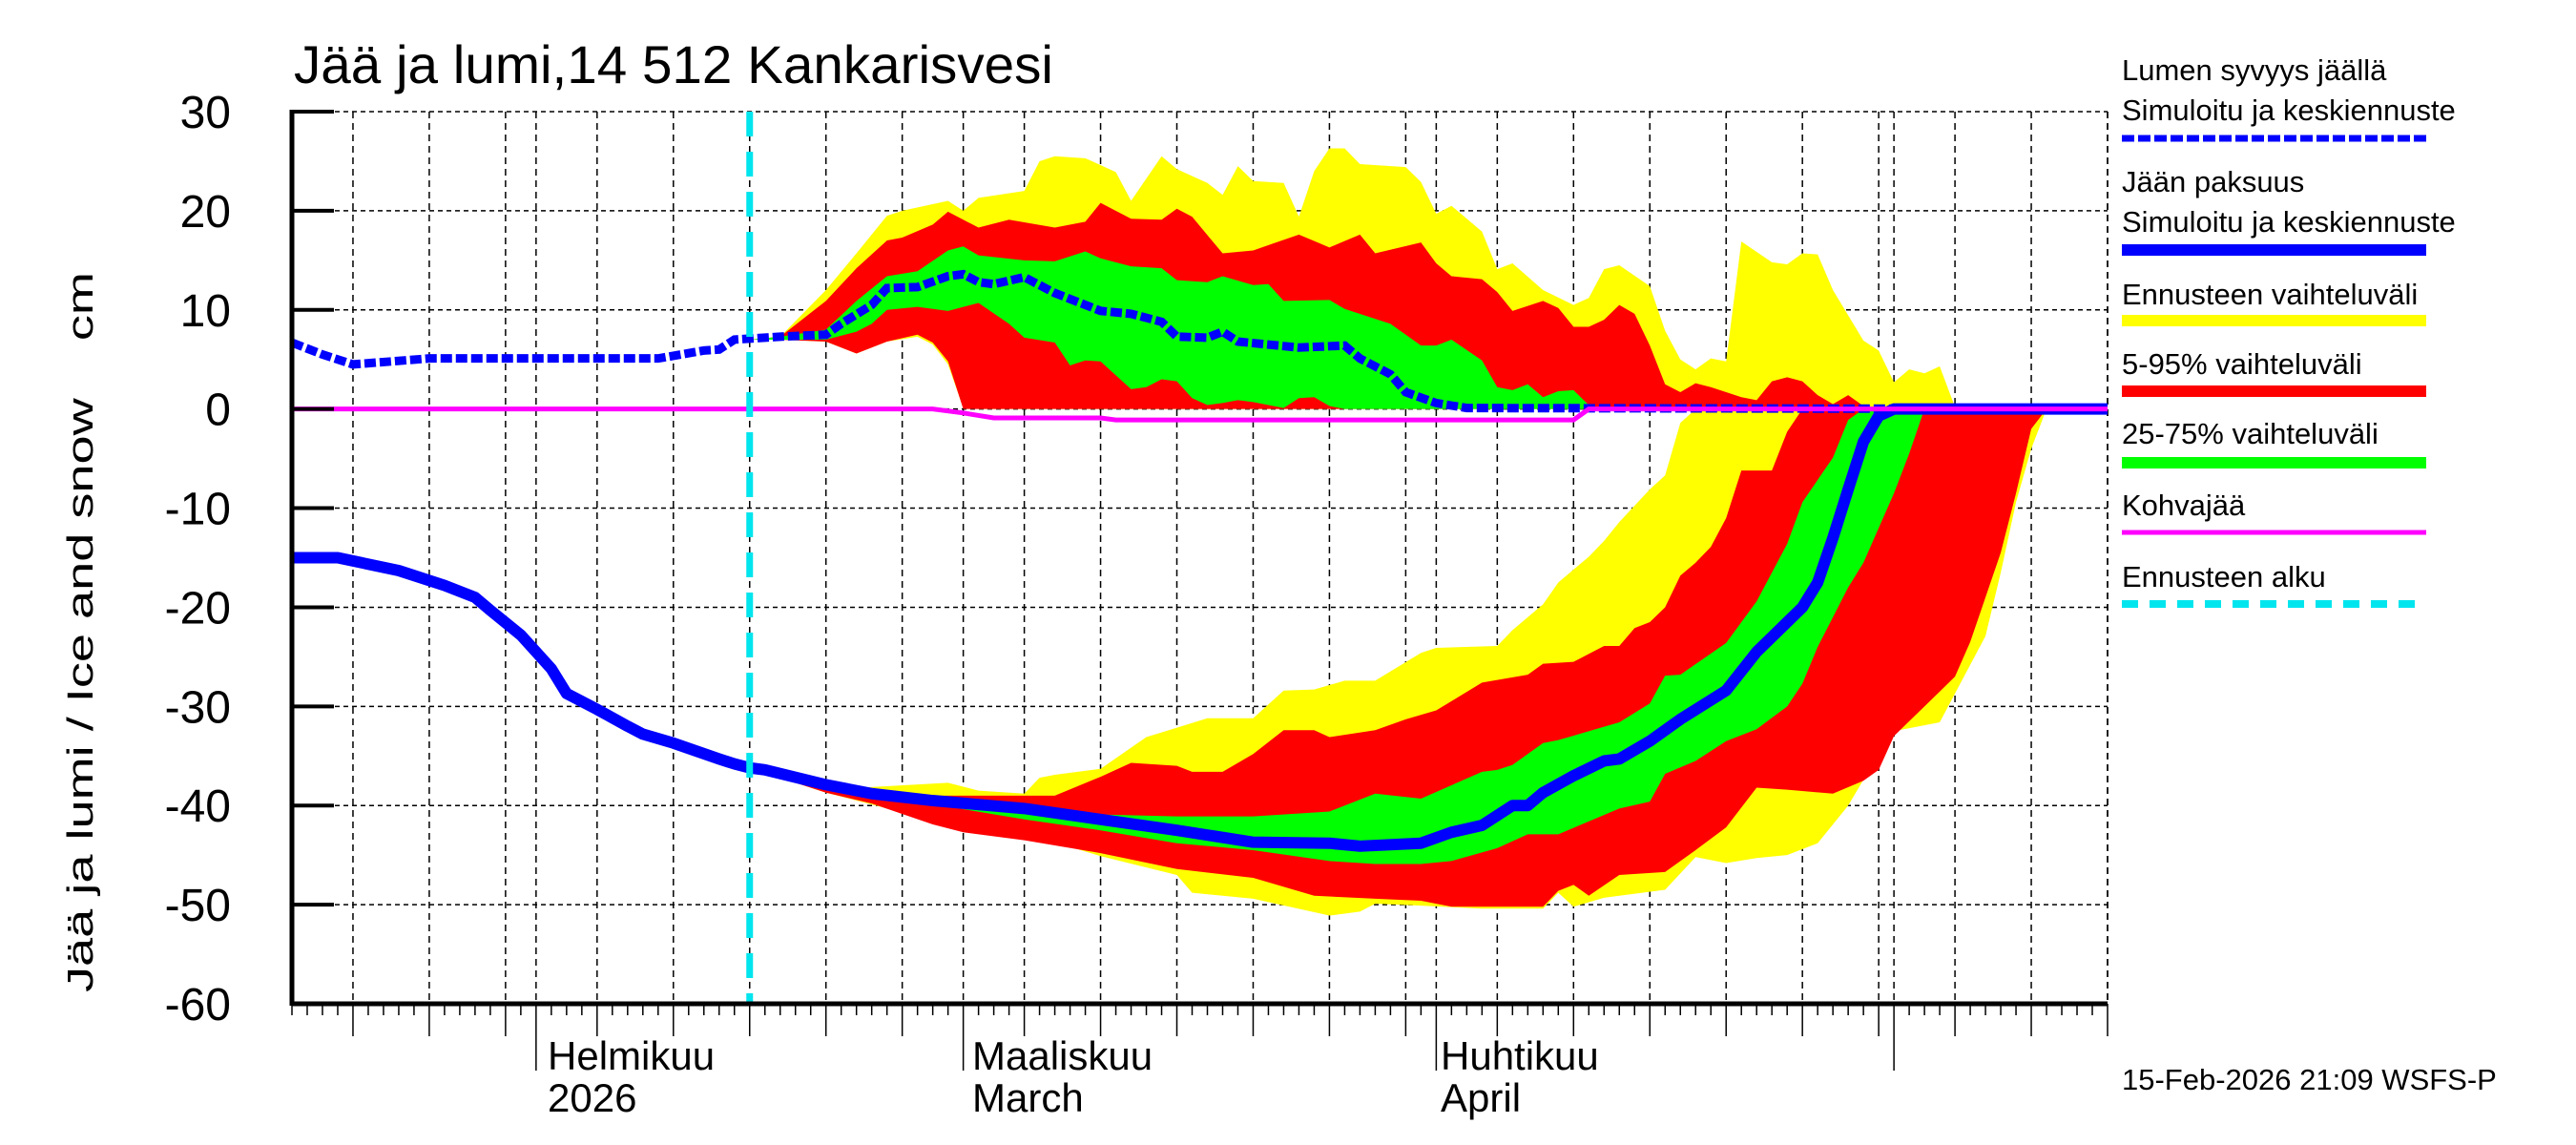 This screenshot has height=1145, width=2576. What do you see at coordinates (1428, 327) in the screenshot?
I see `snow-25-75-band` at bounding box center [1428, 327].